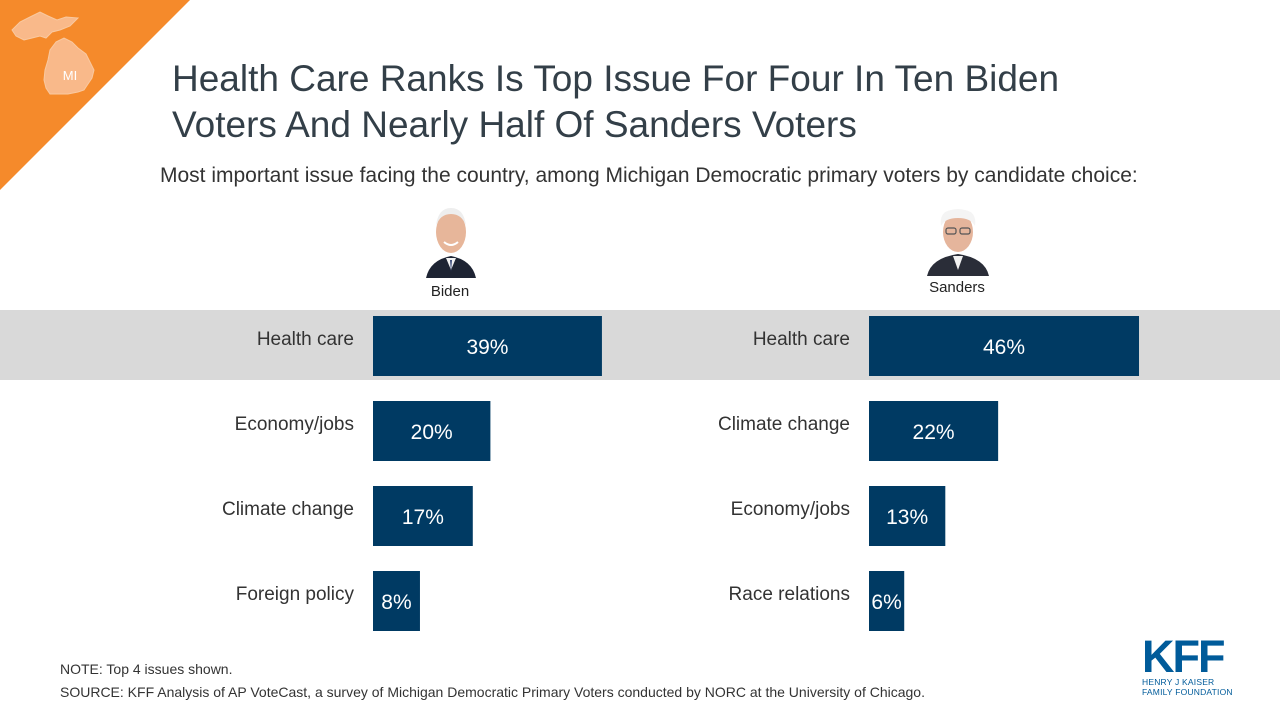 The width and height of the screenshot is (1280, 720). I want to click on biden-value-label-2: 20%, so click(432, 432).